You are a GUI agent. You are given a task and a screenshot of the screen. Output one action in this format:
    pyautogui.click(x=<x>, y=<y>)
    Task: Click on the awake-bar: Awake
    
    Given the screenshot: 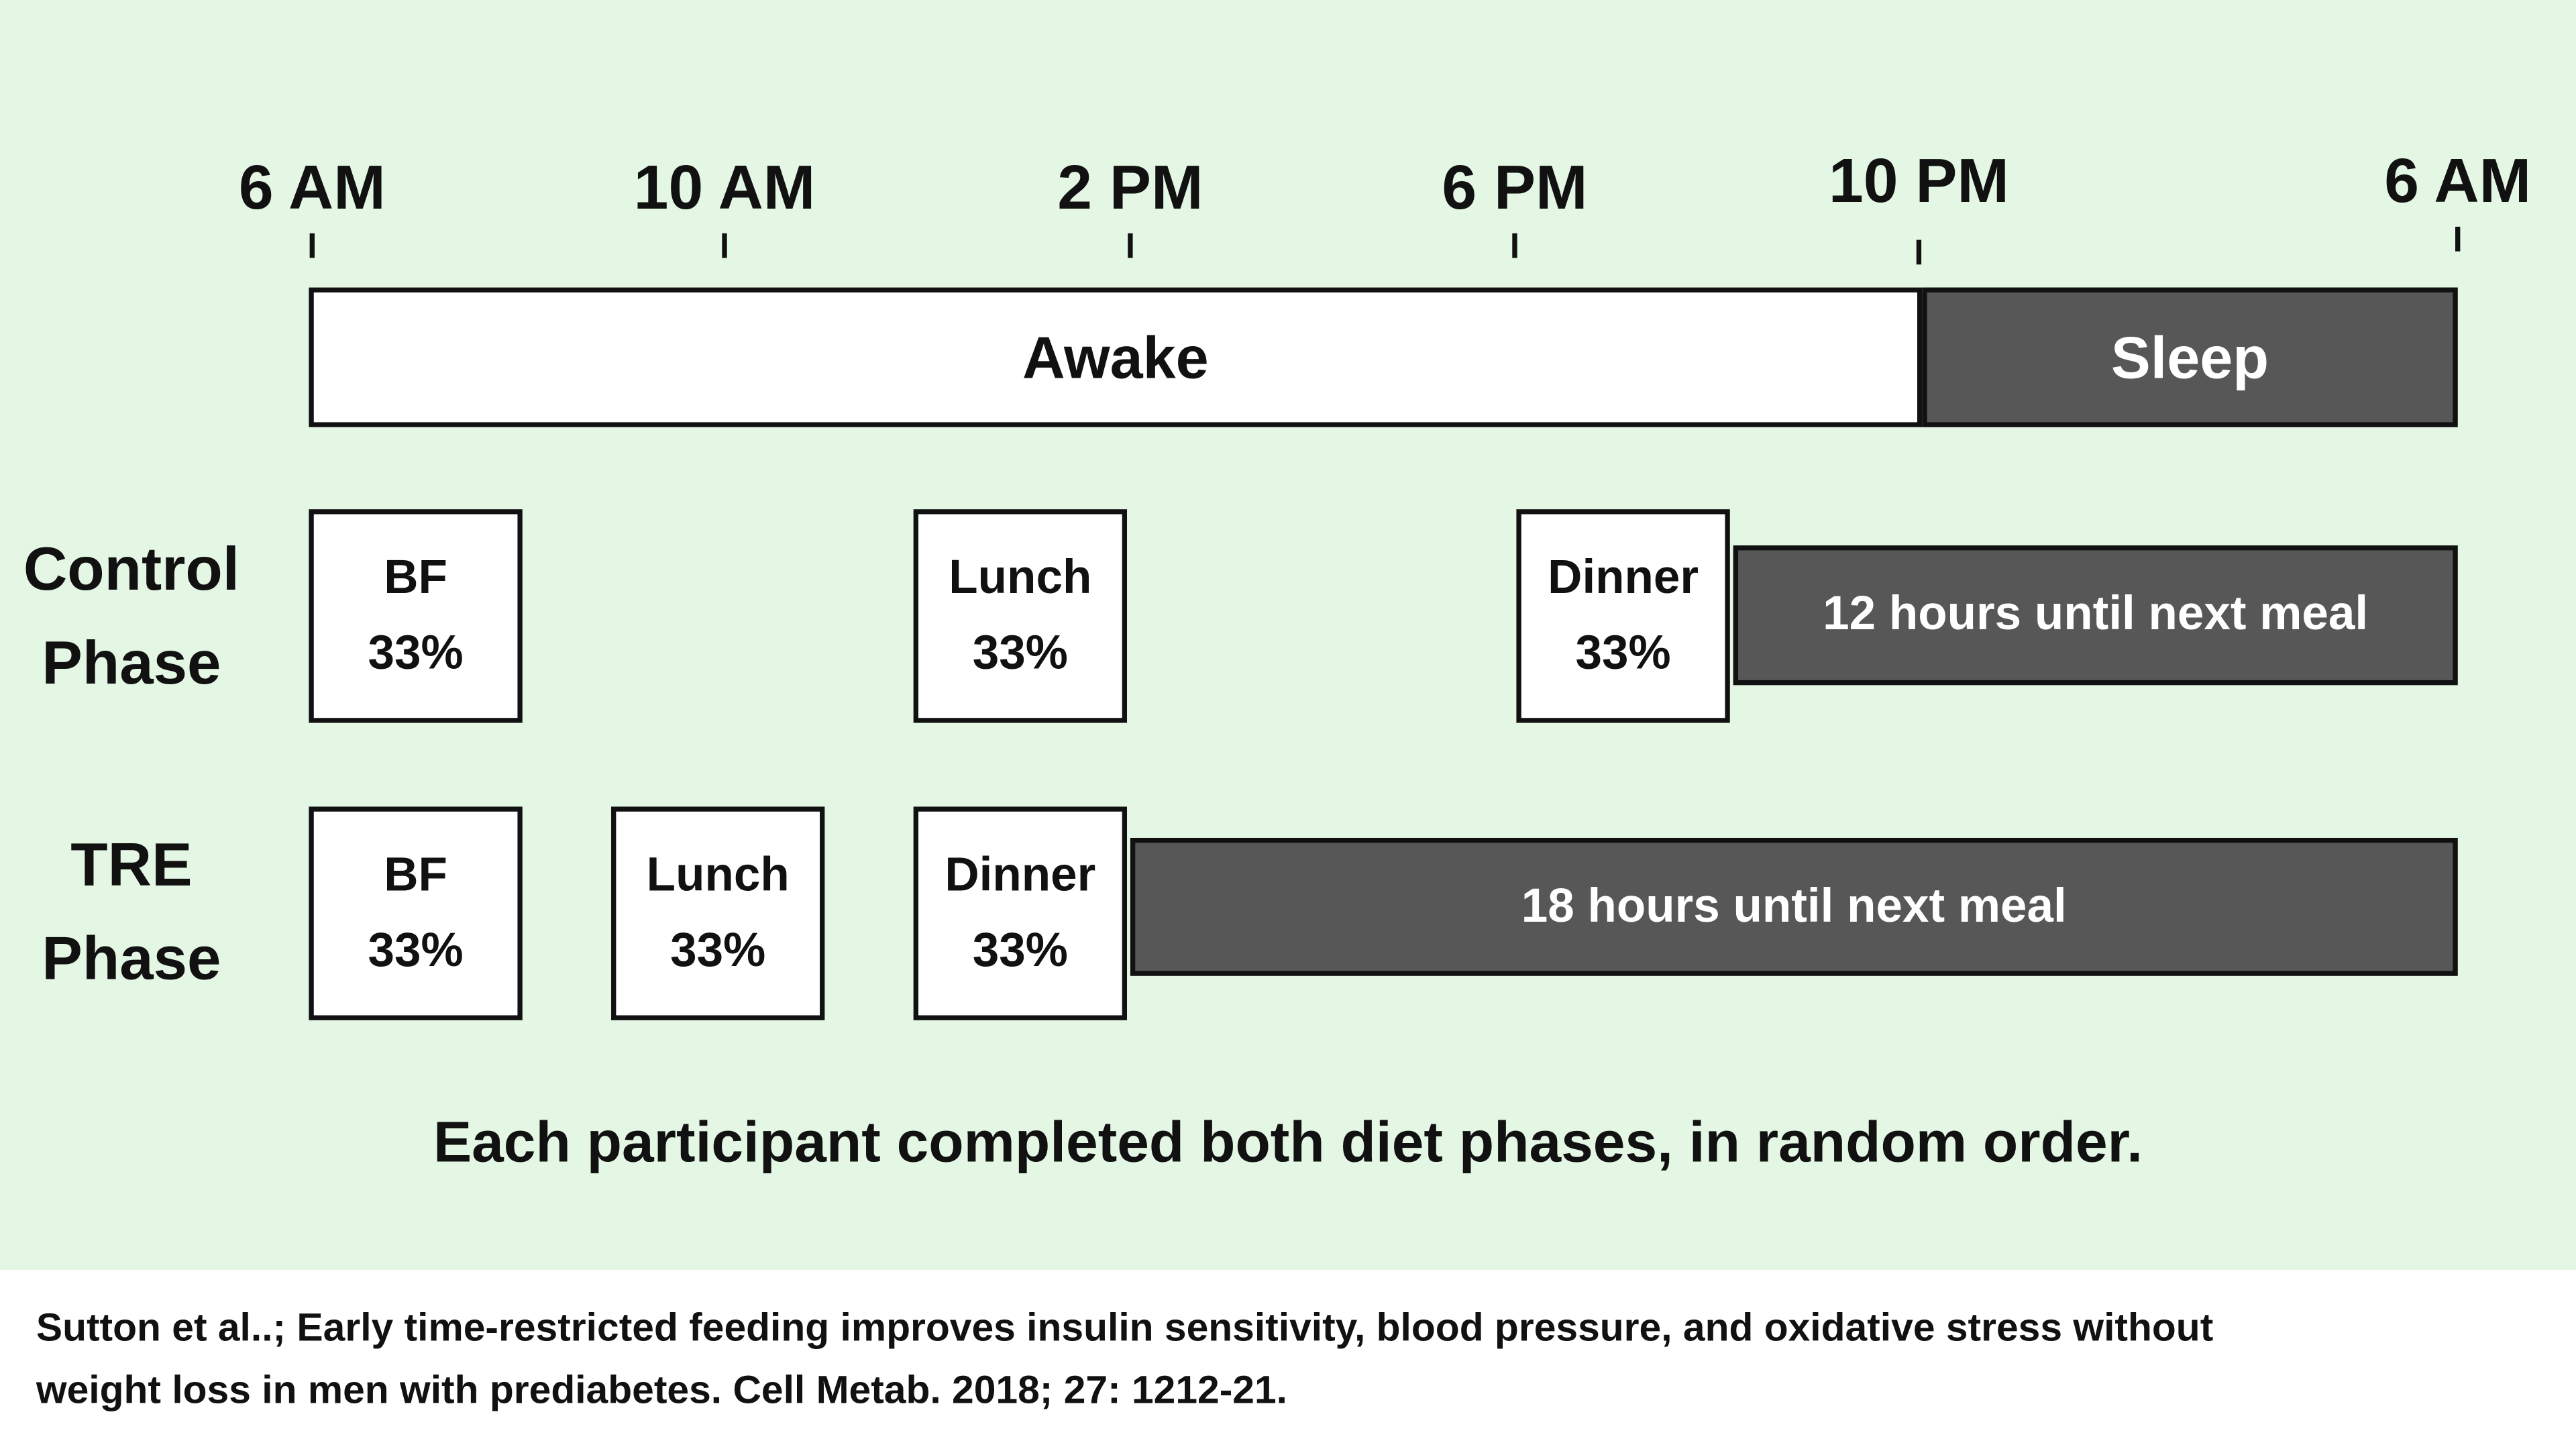 What is the action you would take?
    pyautogui.click(x=1116, y=357)
    